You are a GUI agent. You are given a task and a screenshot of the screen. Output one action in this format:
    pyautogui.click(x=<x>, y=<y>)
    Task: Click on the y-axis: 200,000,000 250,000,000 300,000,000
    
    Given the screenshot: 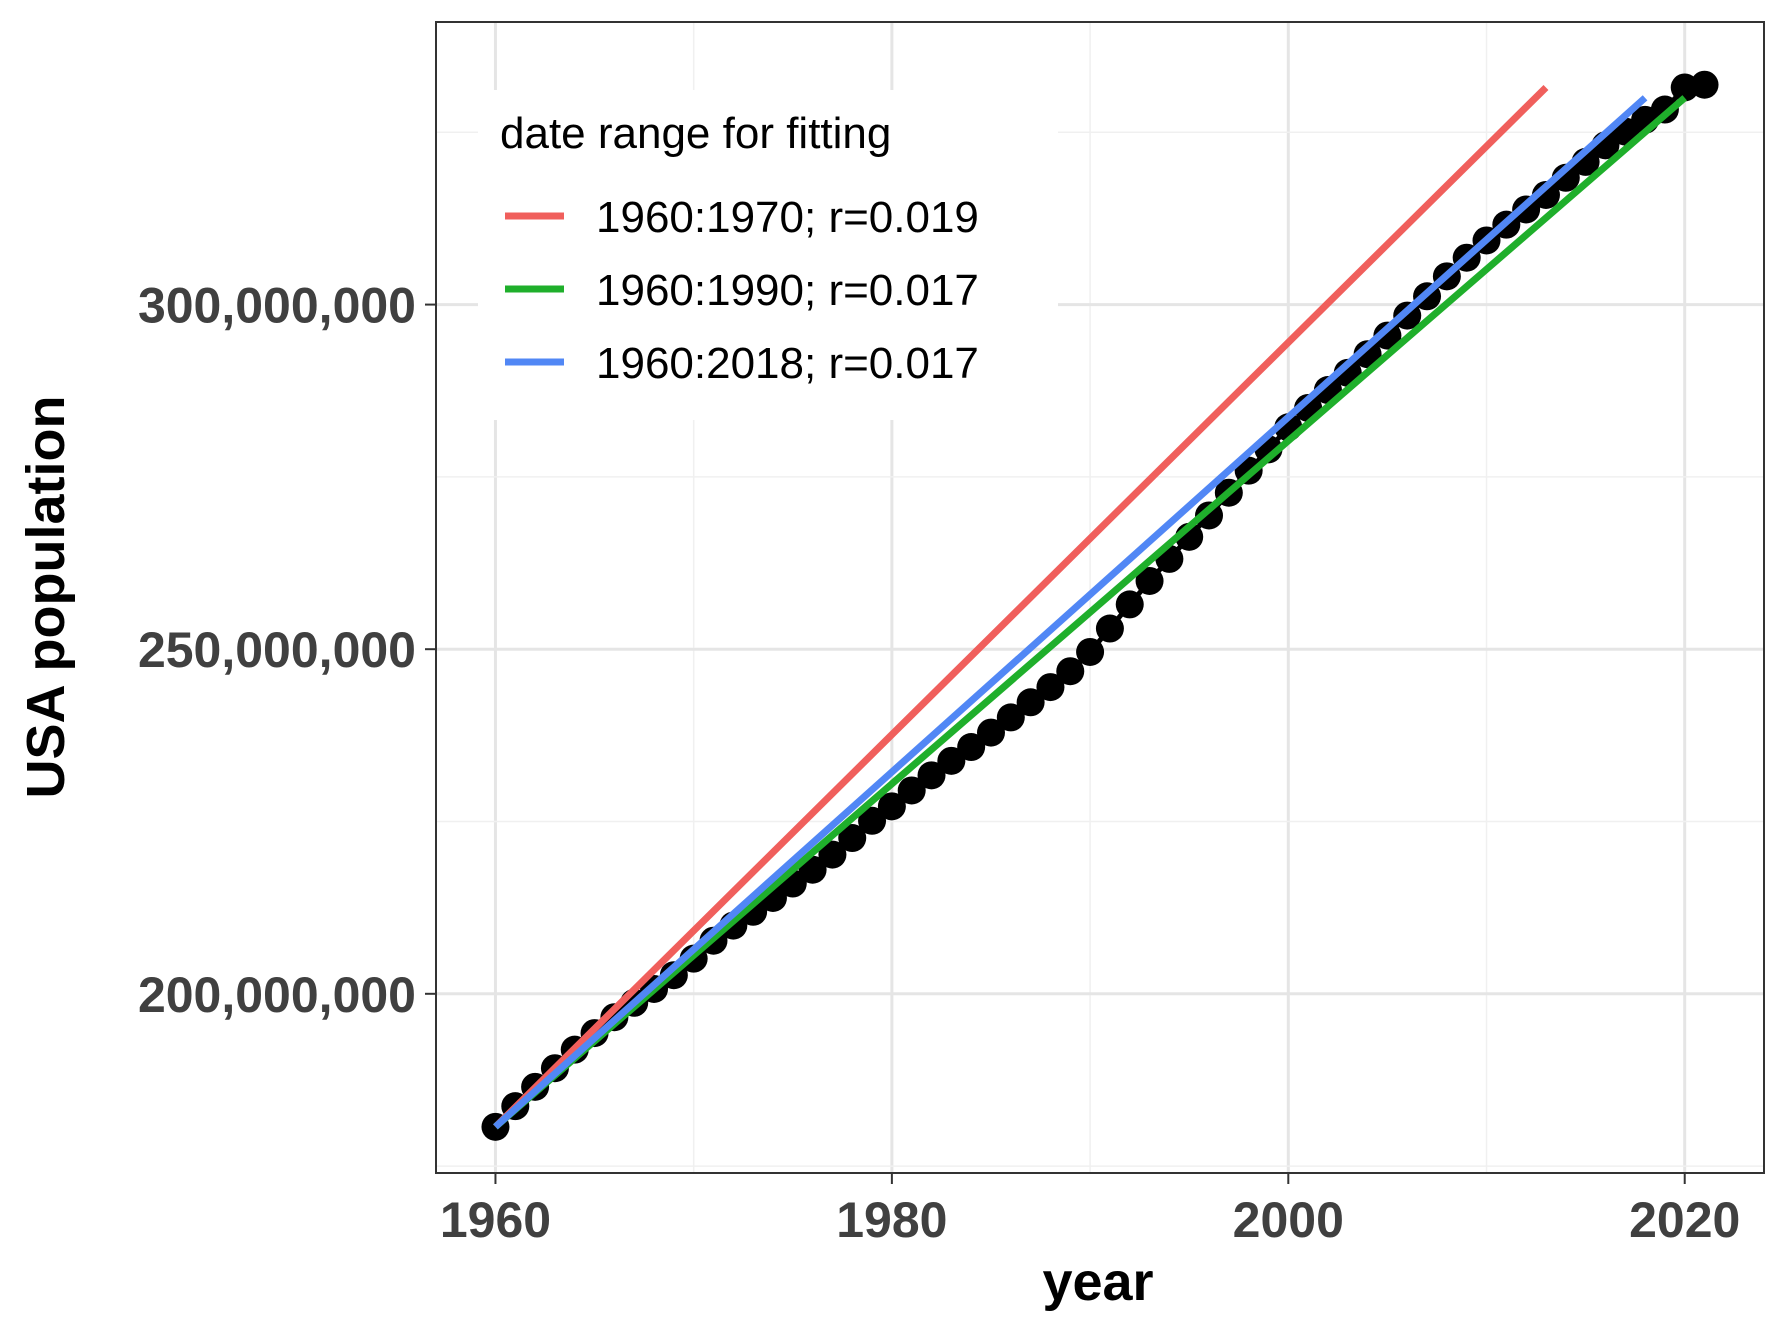 What is the action you would take?
    pyautogui.click(x=287, y=650)
    